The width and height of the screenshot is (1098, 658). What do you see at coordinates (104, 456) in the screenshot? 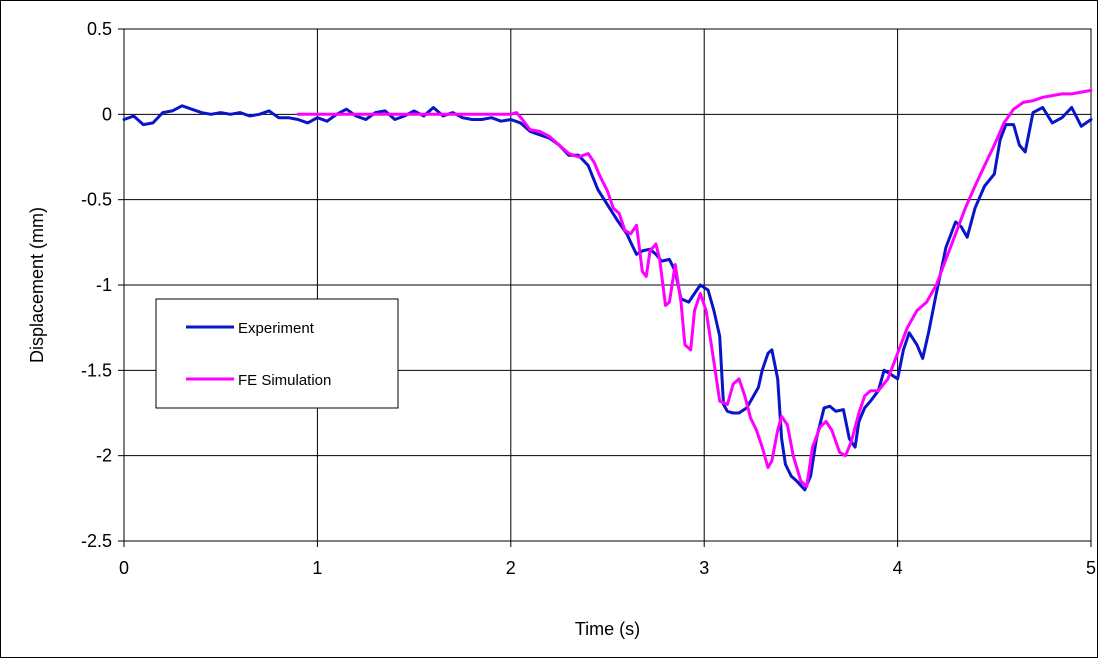
I see `y-tick-label-5: -2` at bounding box center [104, 456].